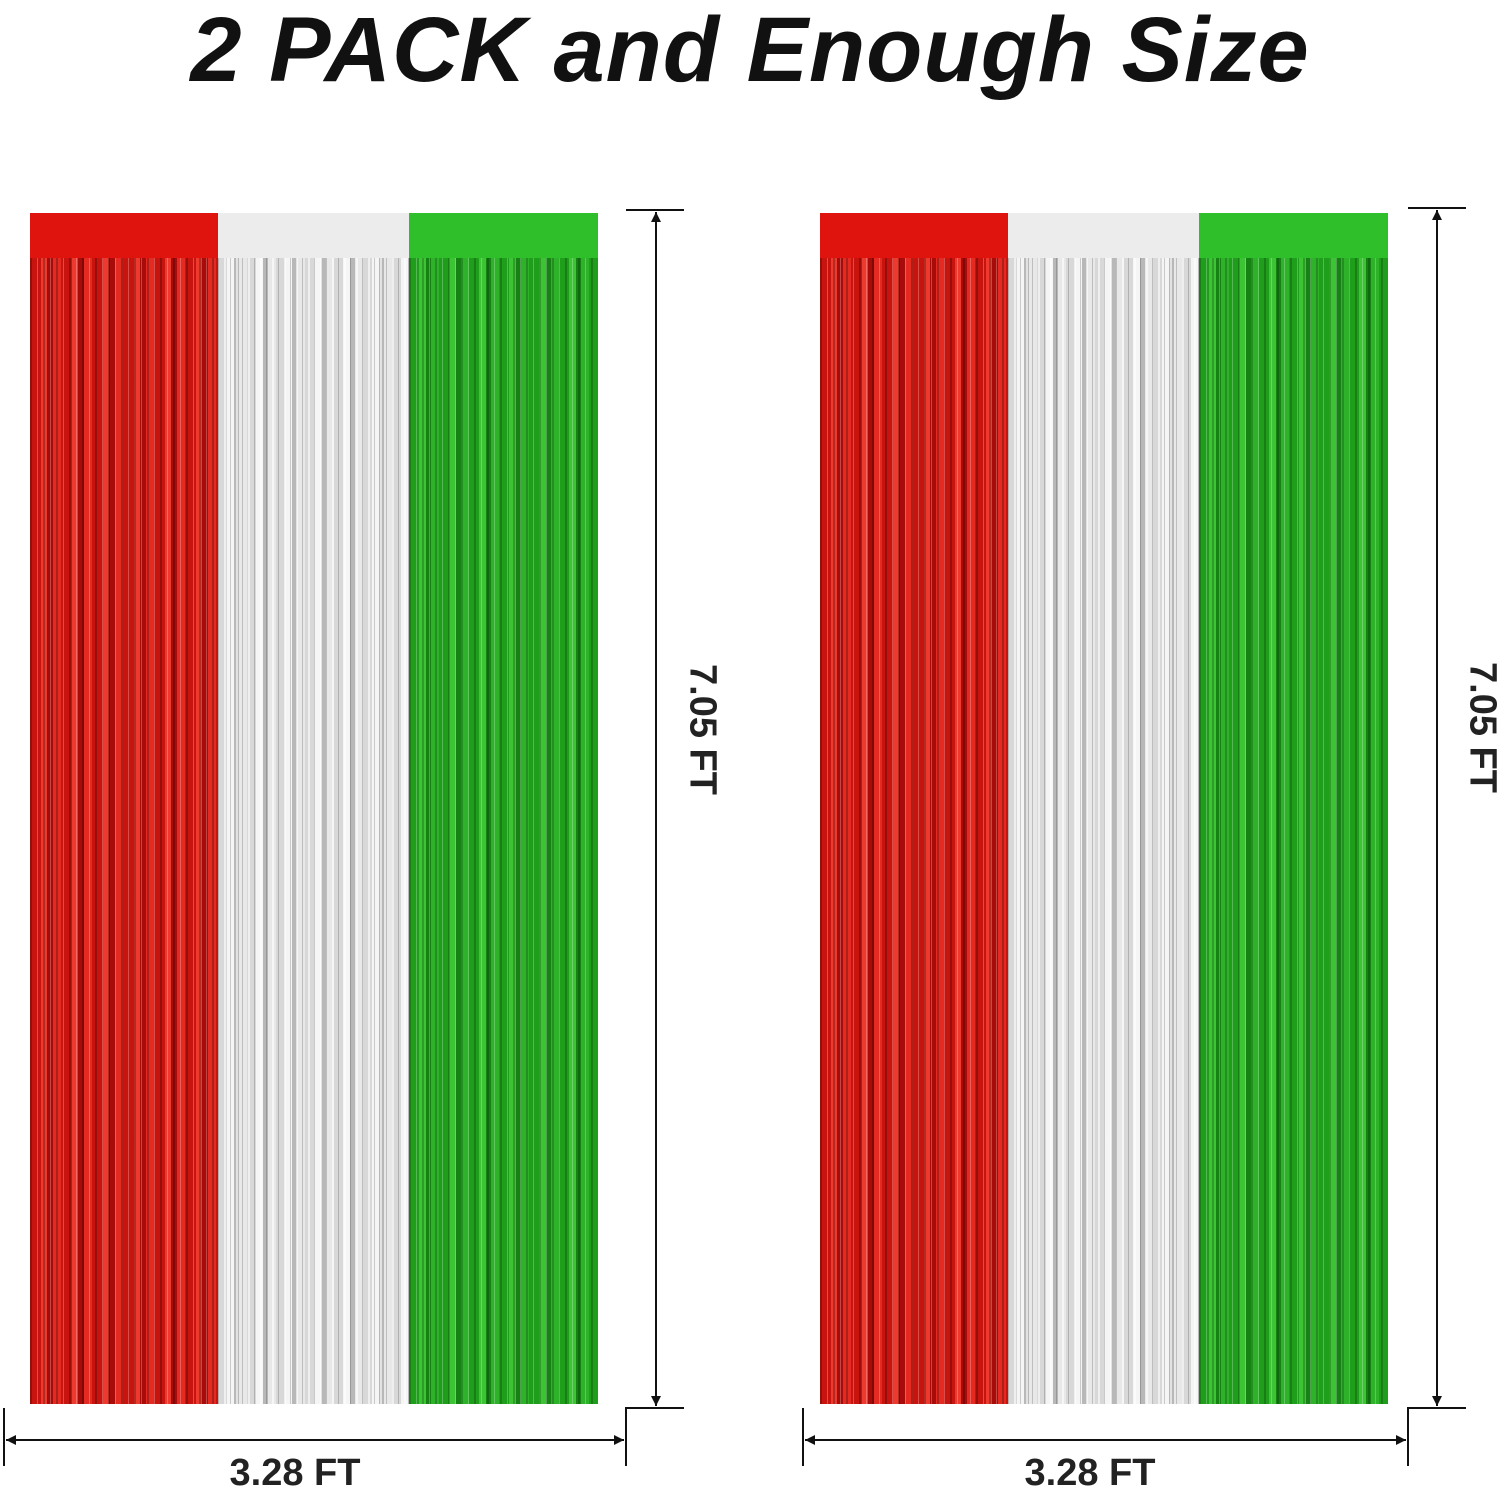 Image resolution: width=1500 pixels, height=1495 pixels. Describe the element at coordinates (702, 730) in the screenshot. I see `height-label-1: 7.05 FT` at that location.